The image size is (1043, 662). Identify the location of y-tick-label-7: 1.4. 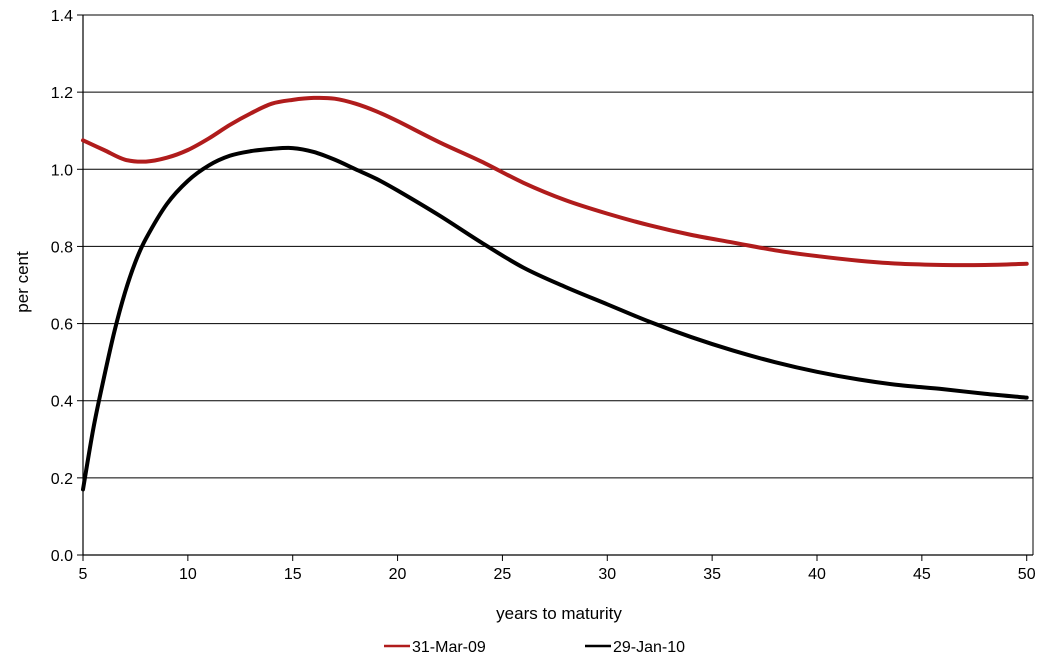
(62, 16).